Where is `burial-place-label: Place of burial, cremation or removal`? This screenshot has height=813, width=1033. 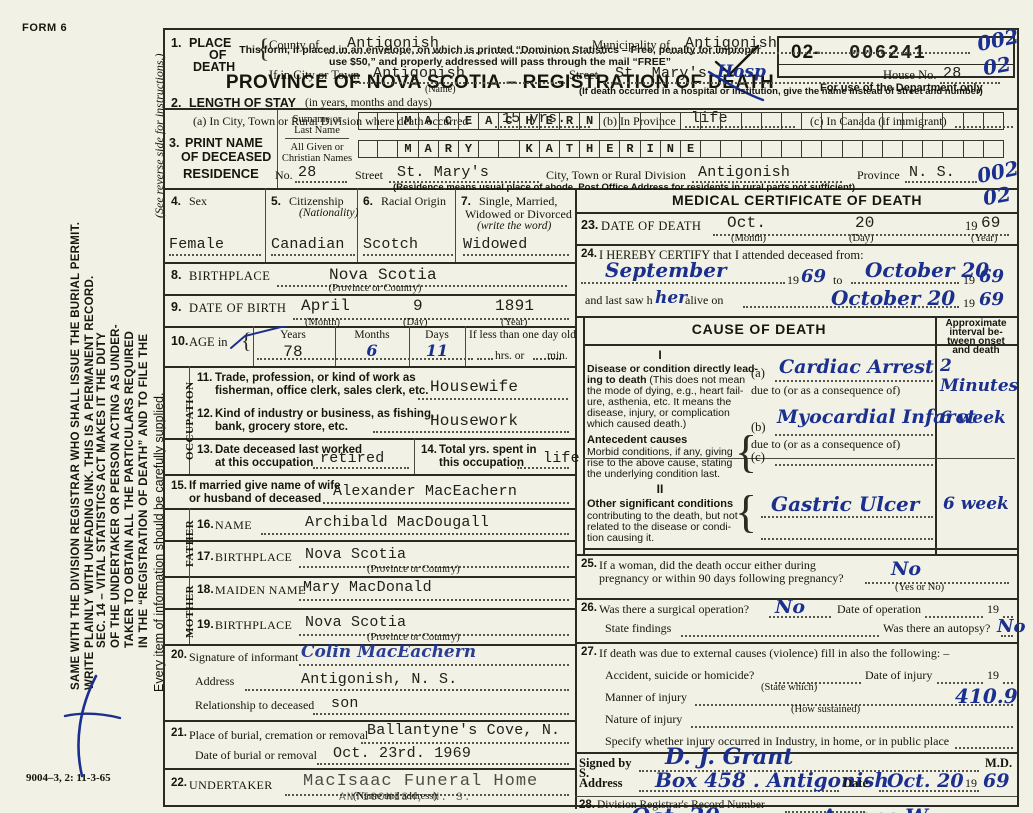 burial-place-label: Place of burial, cremation or removal is located at coordinates (279, 735).